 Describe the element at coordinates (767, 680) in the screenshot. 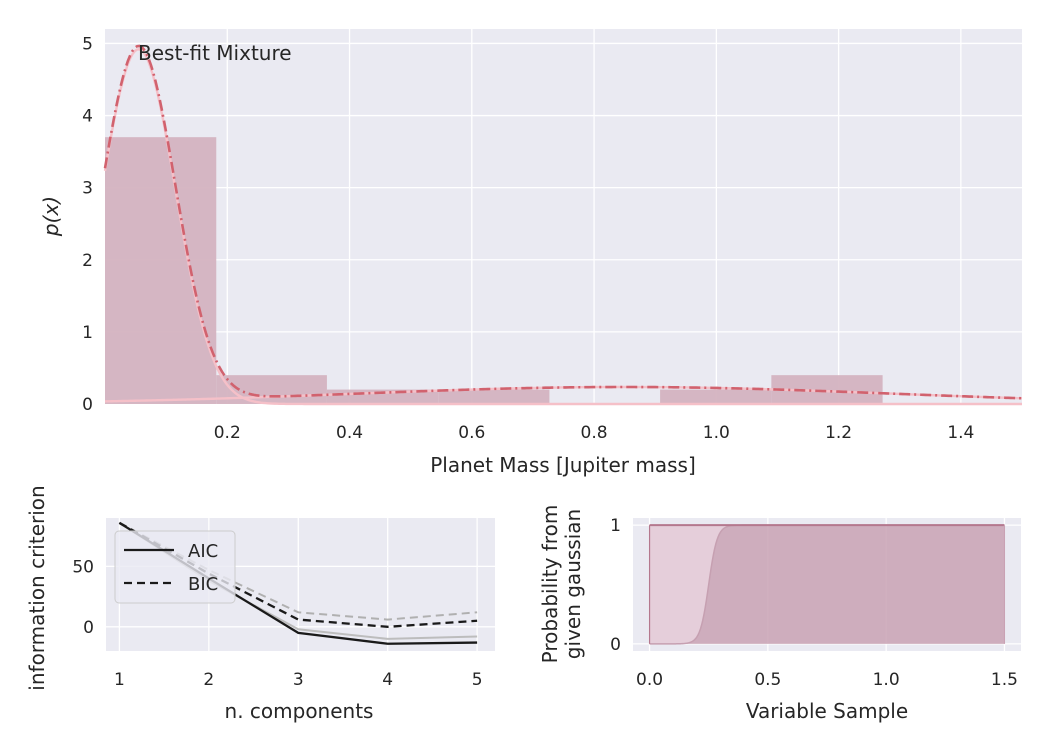

I see `x-tick-label: 0.5` at that location.